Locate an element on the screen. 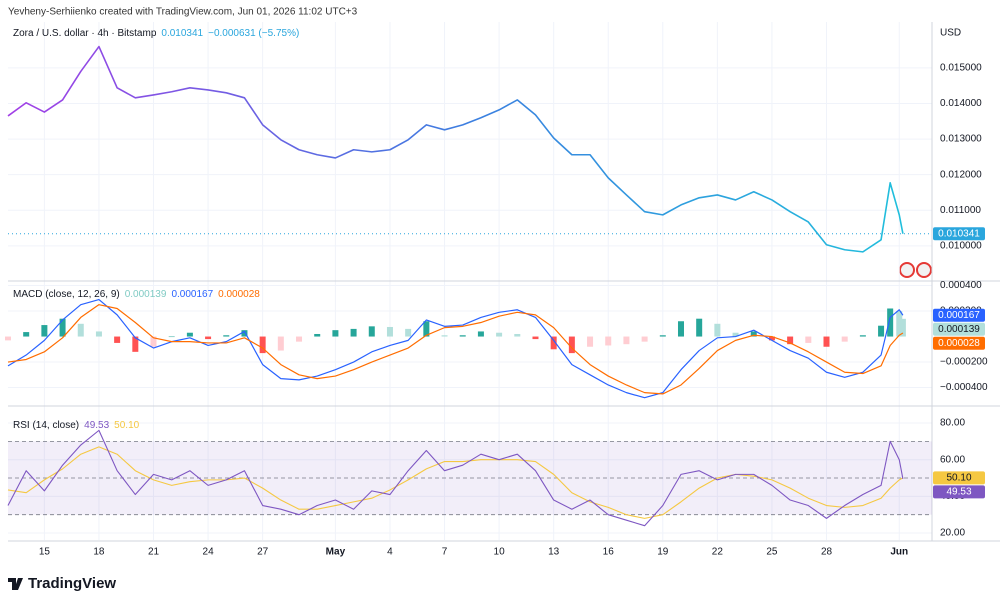 This screenshot has height=606, width=1000. x-tick-label: 7 is located at coordinates (445, 552).